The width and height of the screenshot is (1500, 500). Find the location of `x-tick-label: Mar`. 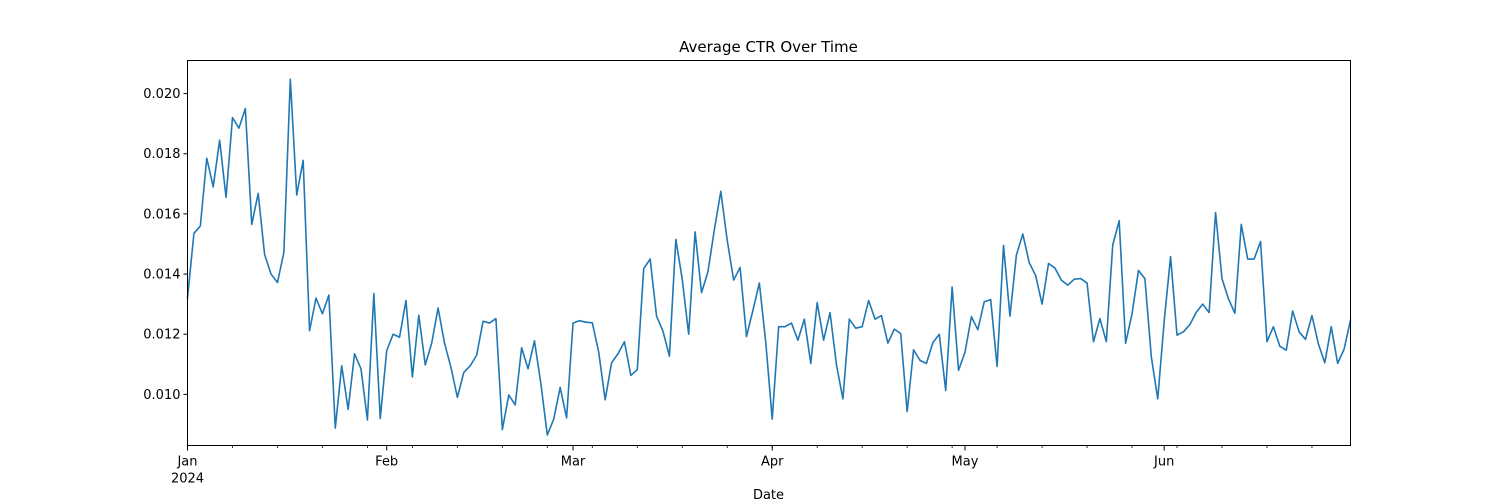

x-tick-label: Mar is located at coordinates (573, 462).